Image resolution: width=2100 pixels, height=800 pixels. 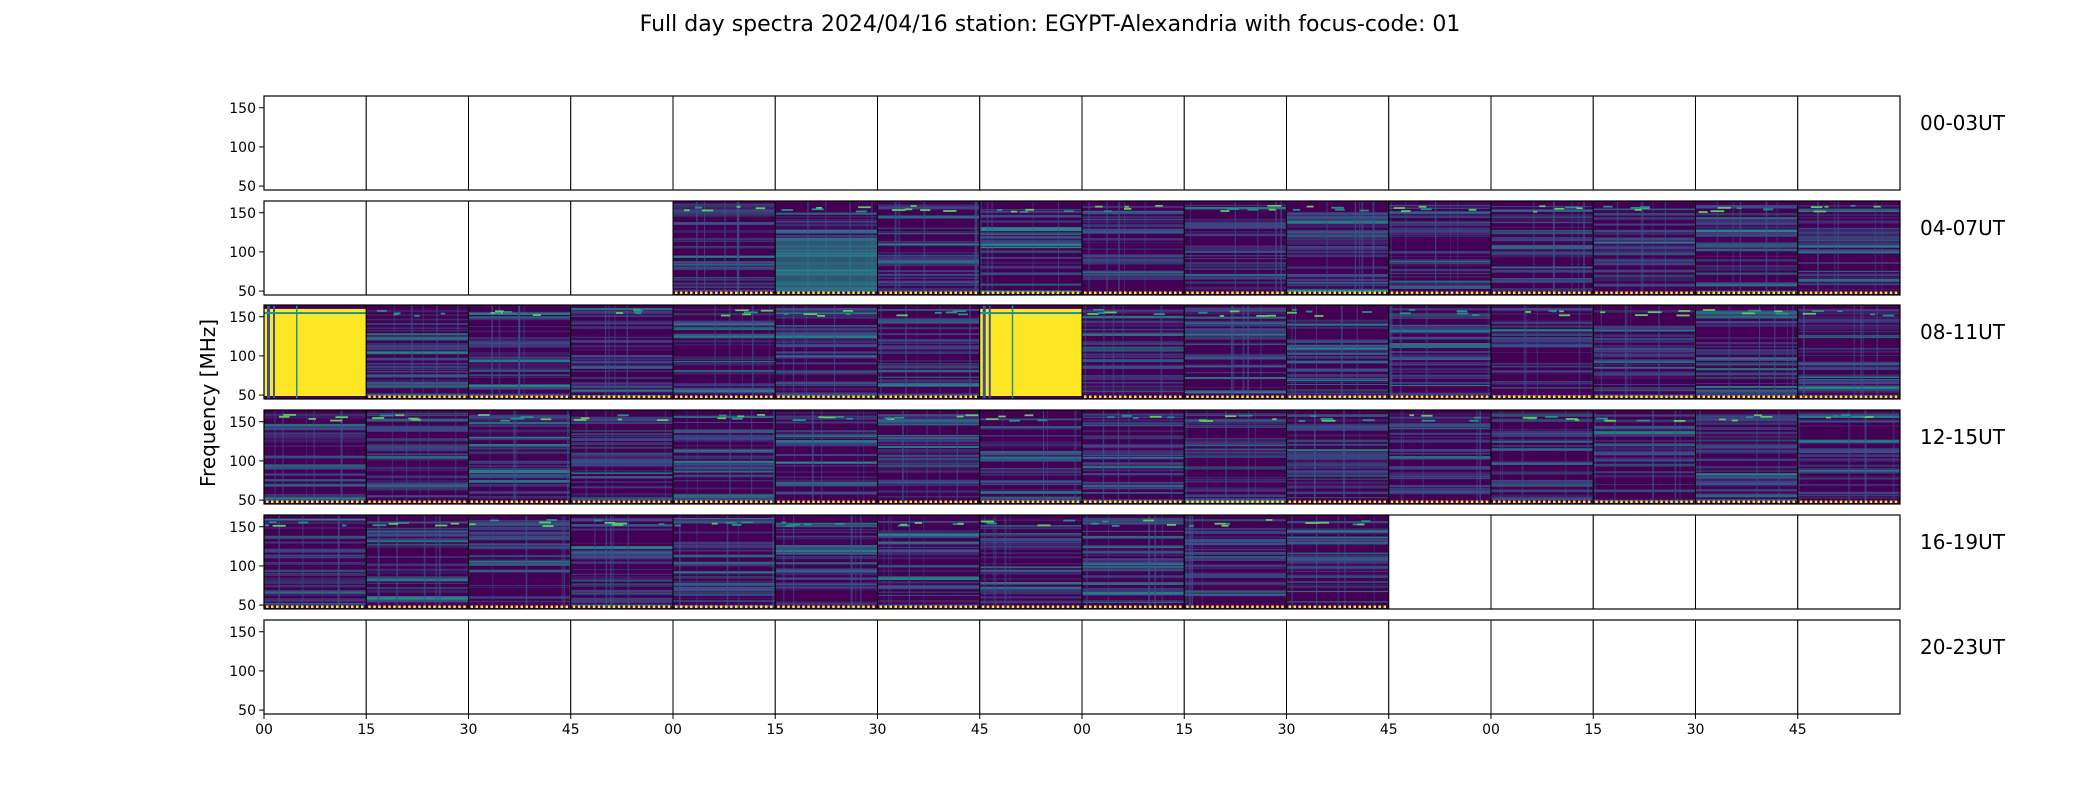 I want to click on saturated-region, so click(x=315, y=352).